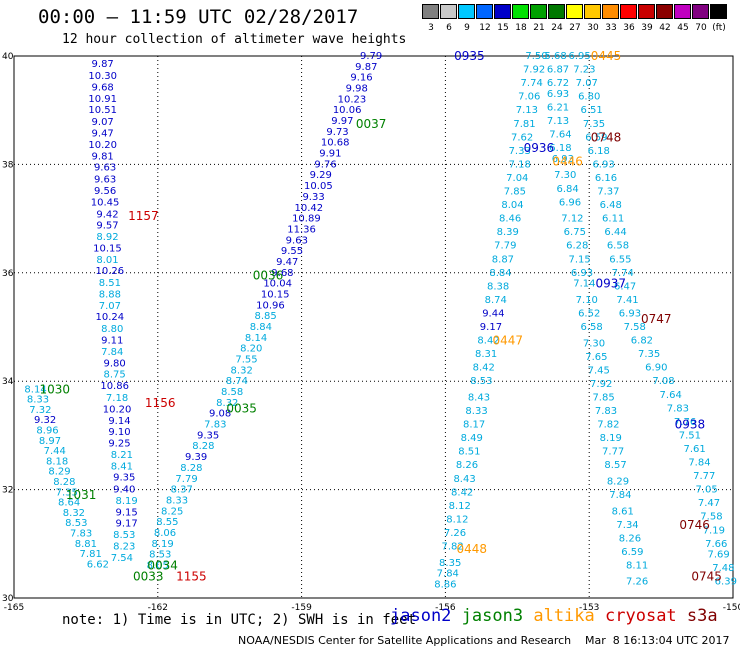  Describe the element at coordinates (110, 294) in the screenshot. I see `wave-height-value: 8.88` at that location.